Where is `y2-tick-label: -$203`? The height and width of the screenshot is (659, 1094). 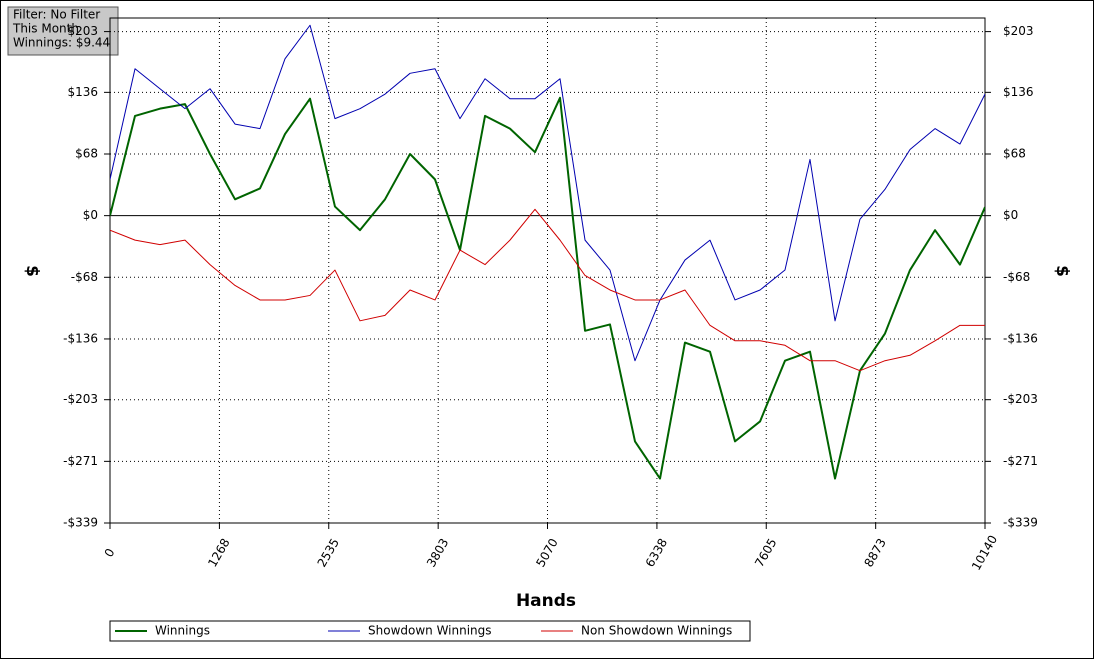
y2-tick-label: -$203 is located at coordinates (1020, 399).